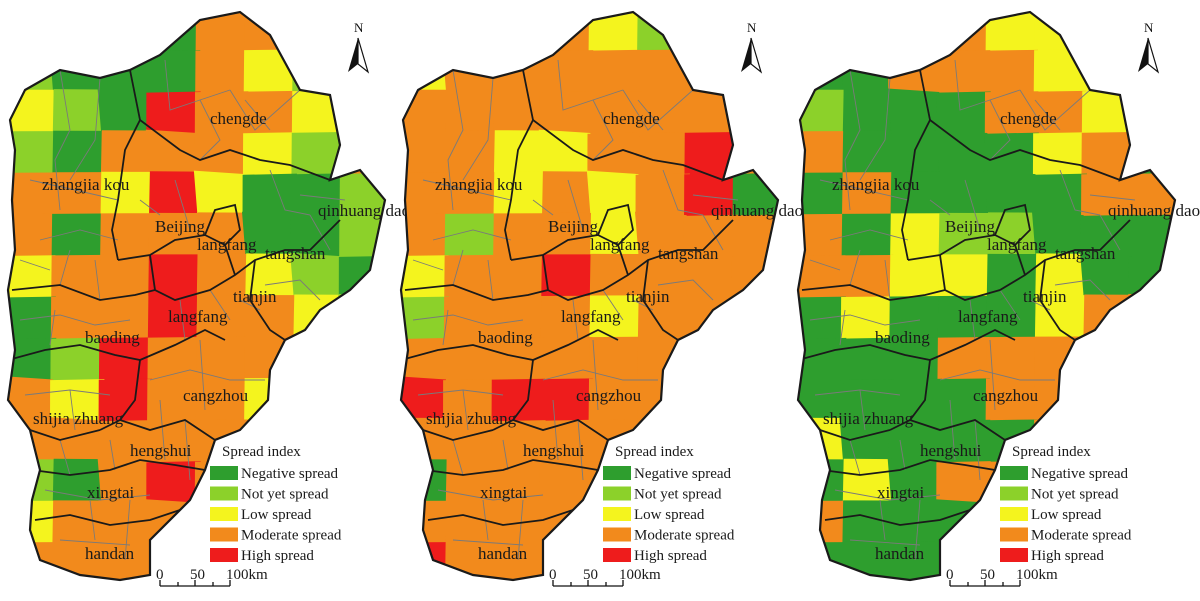 The image size is (1200, 601). Describe the element at coordinates (683, 474) in the screenshot. I see `legend-item-label: Negative spread` at that location.